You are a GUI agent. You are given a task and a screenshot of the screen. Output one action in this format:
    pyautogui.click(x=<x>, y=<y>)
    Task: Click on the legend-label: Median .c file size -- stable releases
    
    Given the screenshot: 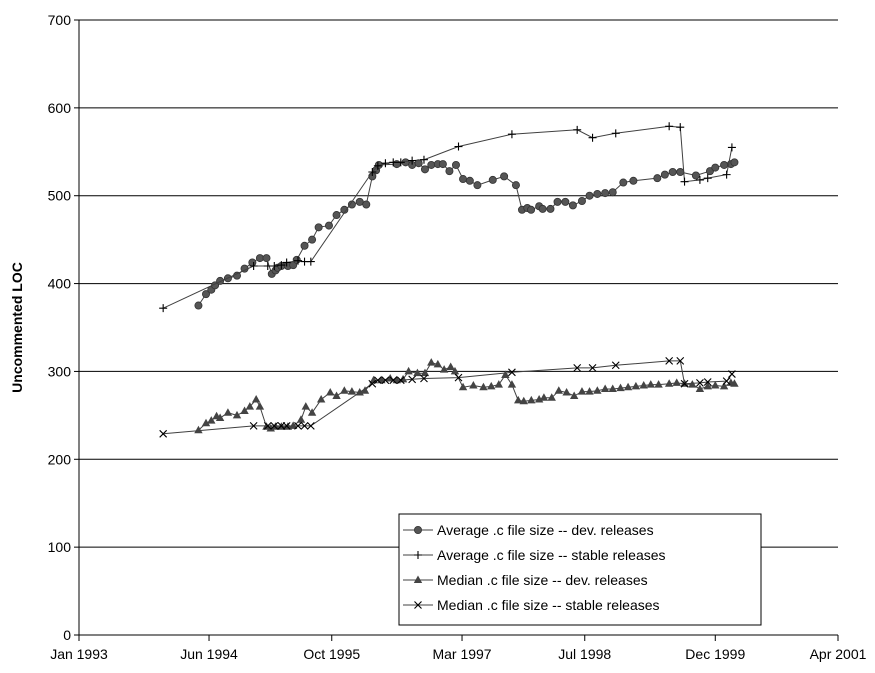 What is the action you would take?
    pyautogui.click(x=548, y=605)
    